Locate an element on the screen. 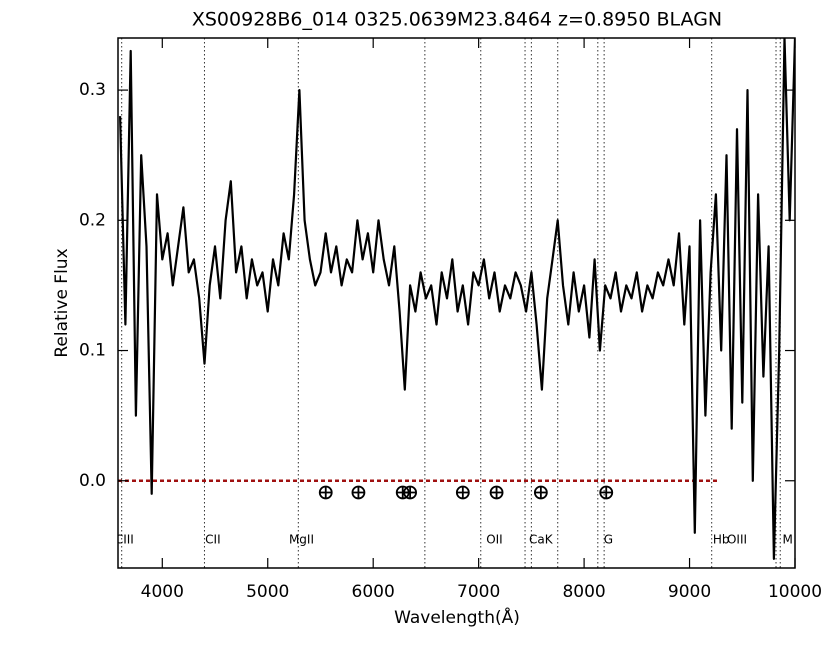  feature-label: Hb is located at coordinates (721, 540).